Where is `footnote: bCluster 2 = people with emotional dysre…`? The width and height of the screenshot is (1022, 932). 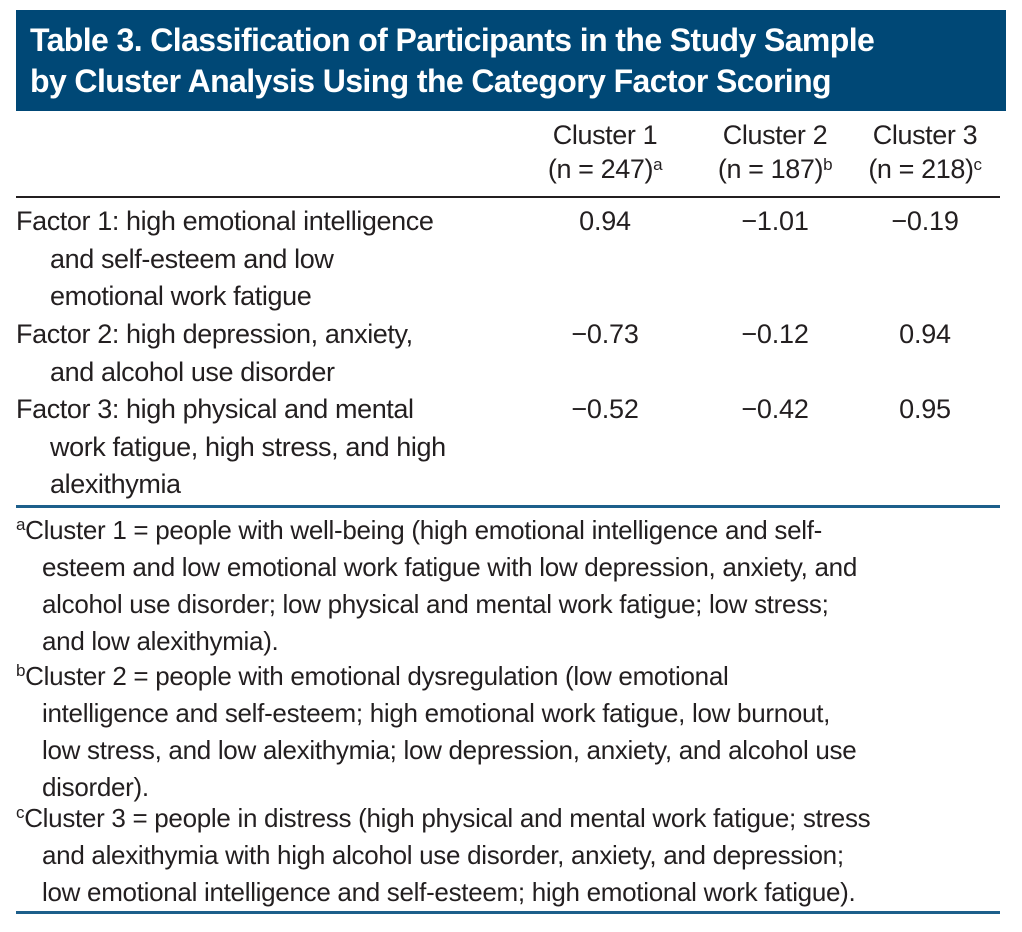 footnote: bCluster 2 = people with emotional dysre… is located at coordinates (436, 732).